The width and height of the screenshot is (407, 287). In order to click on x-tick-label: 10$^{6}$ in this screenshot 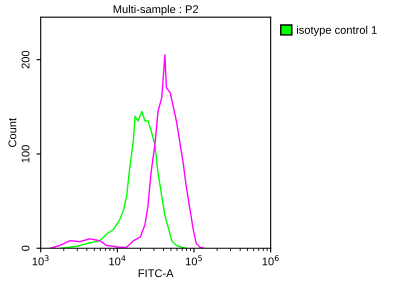, I will do `click(270, 260)`.